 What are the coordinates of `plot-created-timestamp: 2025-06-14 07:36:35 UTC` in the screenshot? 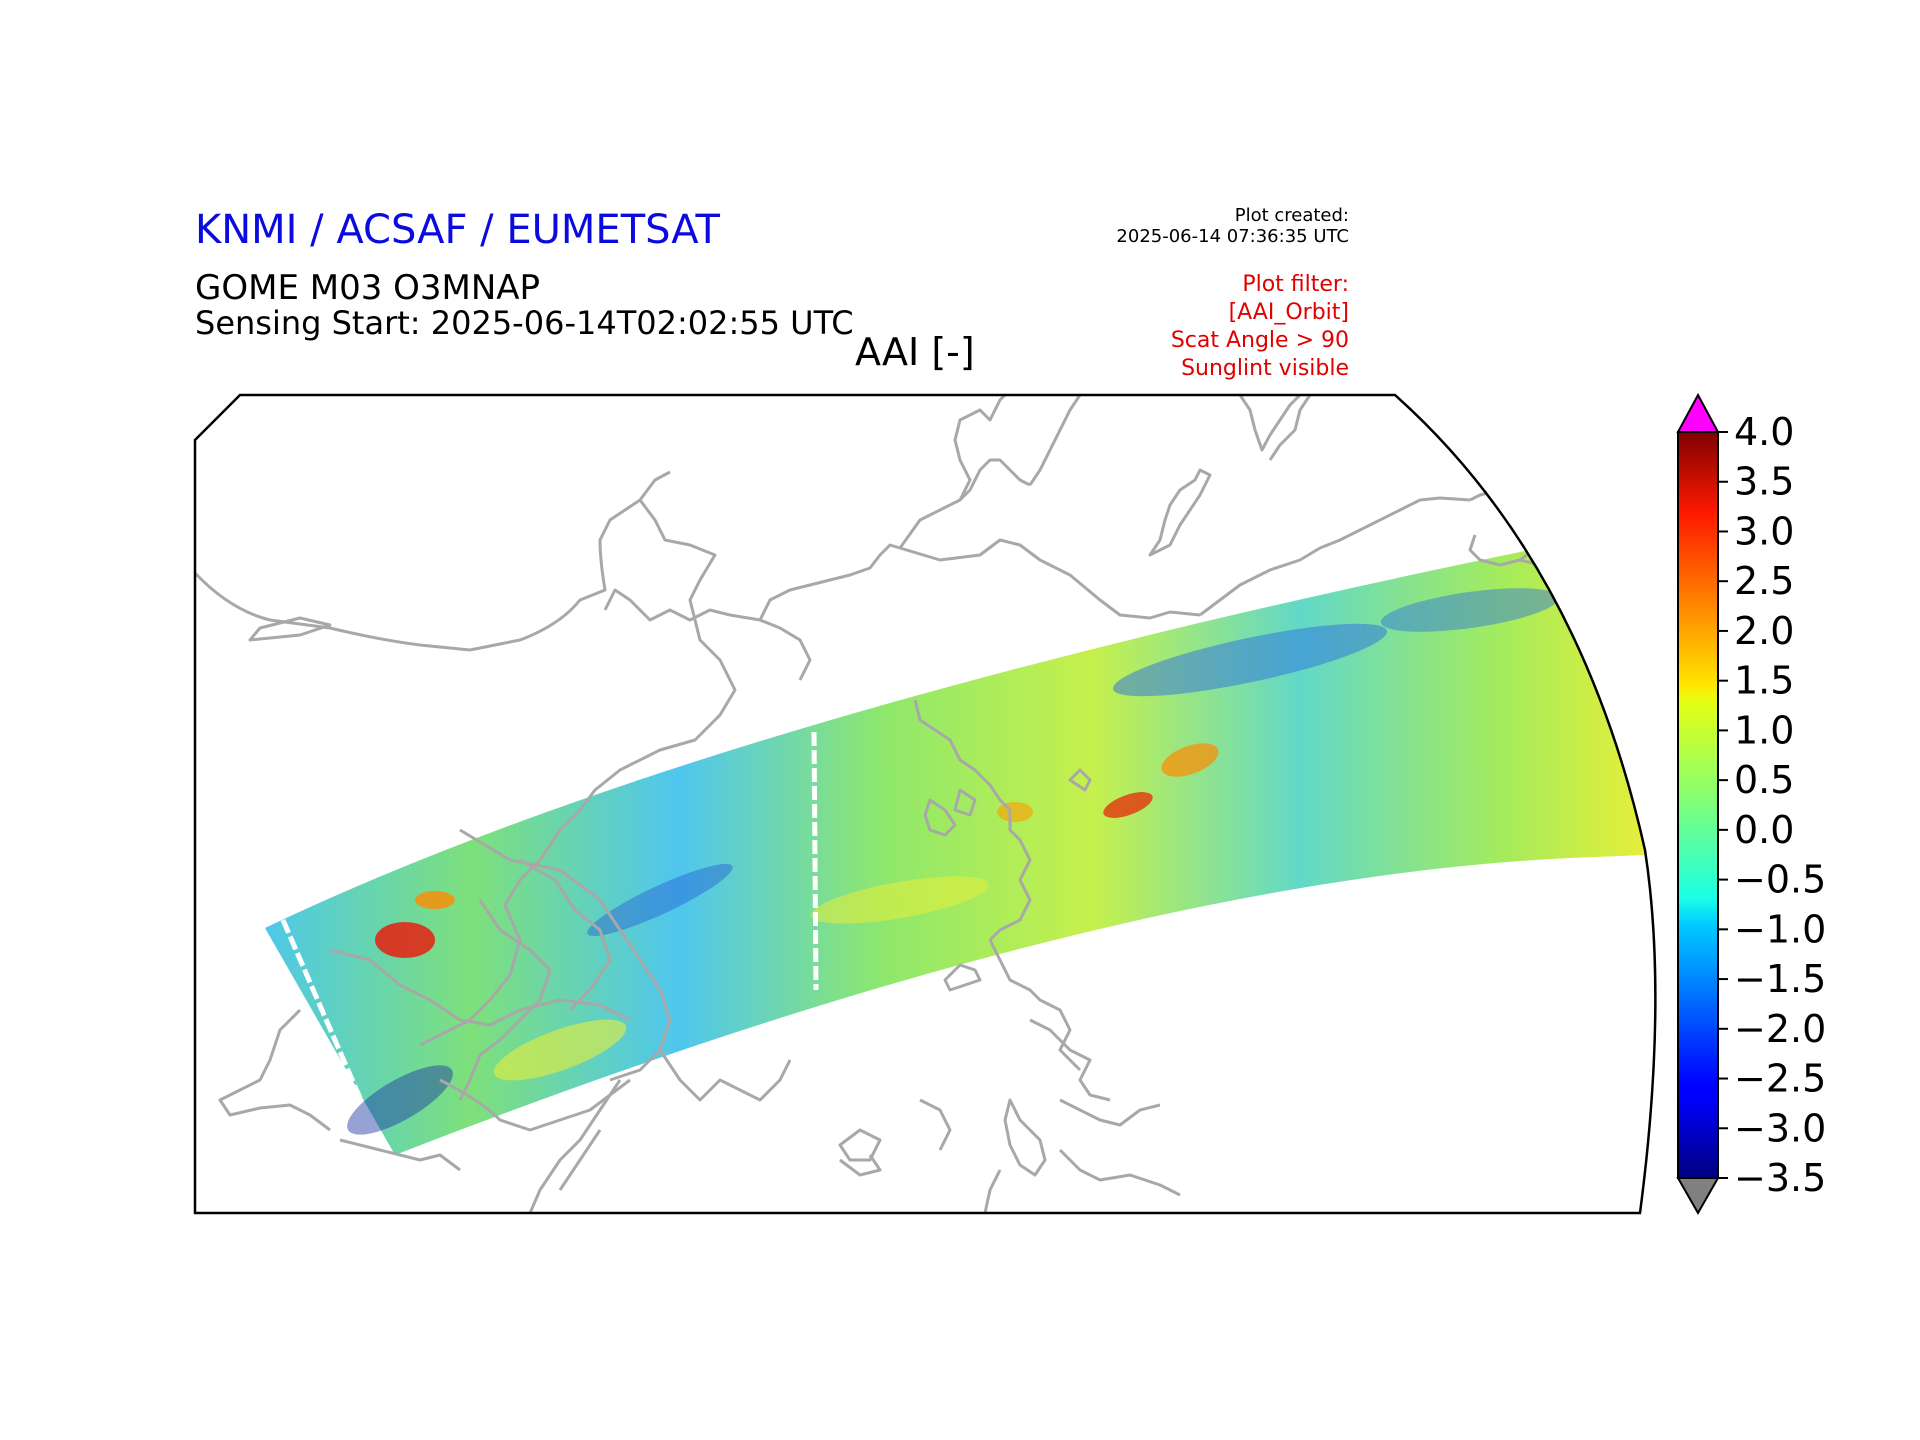 It's located at (1232, 236).